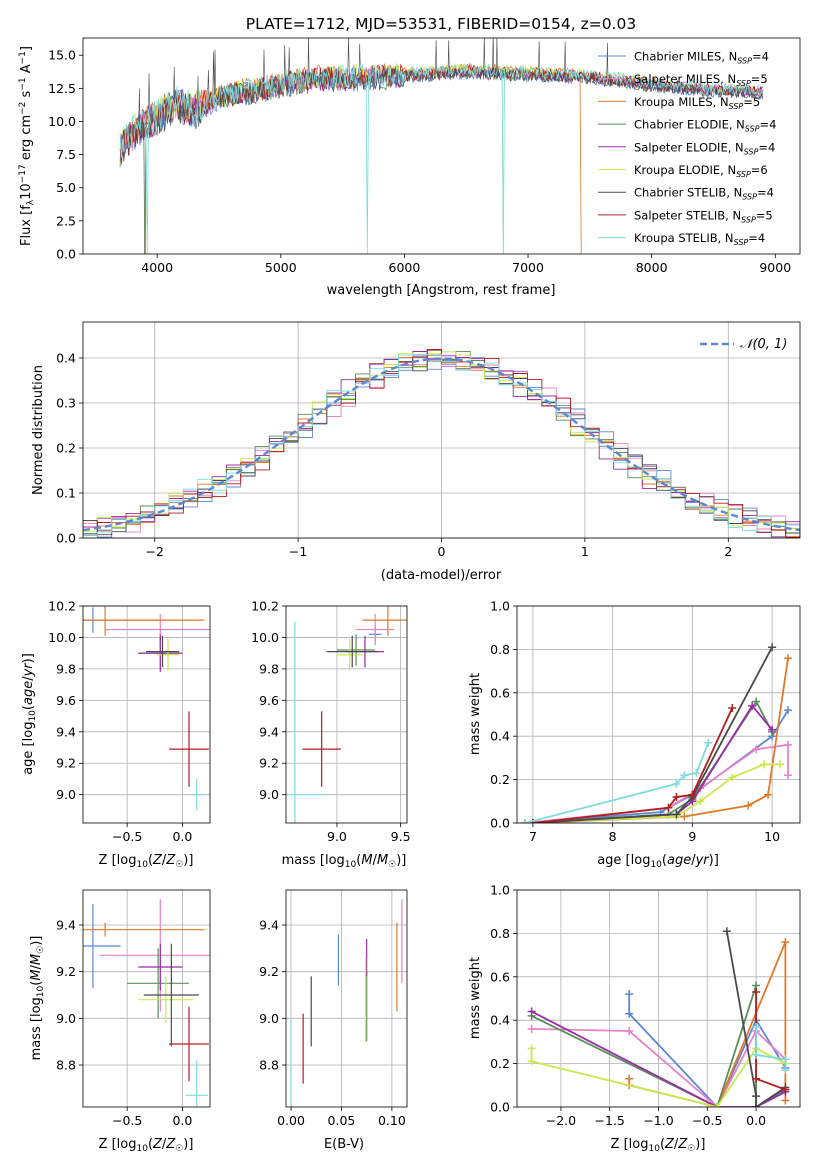 The width and height of the screenshot is (819, 1174). Describe the element at coordinates (775, 267) in the screenshot. I see `x-tick-label: 9000` at that location.